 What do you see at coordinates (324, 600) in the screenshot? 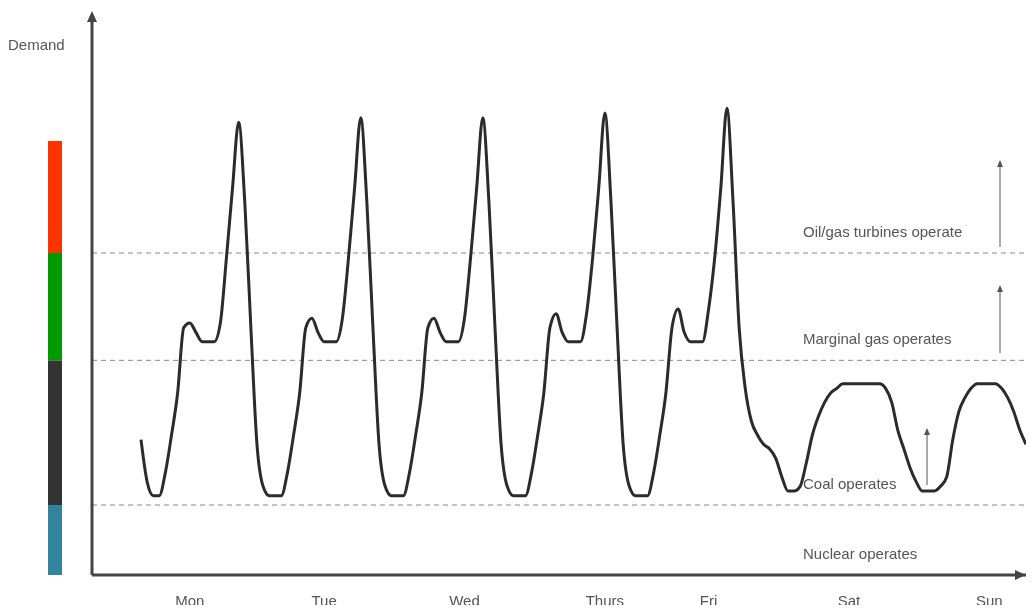
I see `x-tick-label: Tue` at bounding box center [324, 600].